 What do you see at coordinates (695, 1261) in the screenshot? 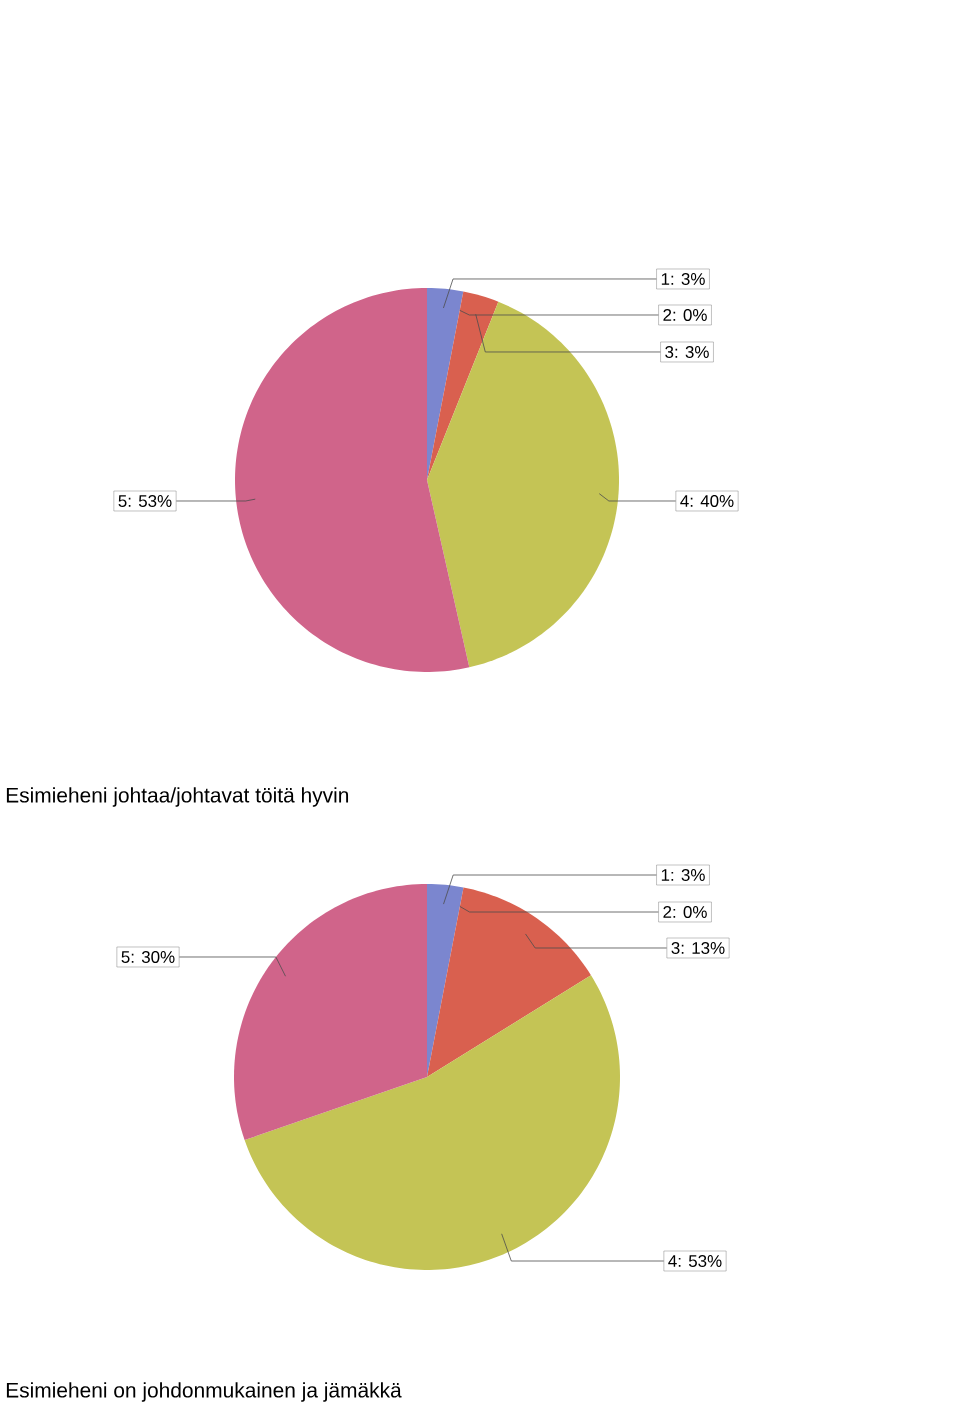
I see `slice-label: 4: 53%` at bounding box center [695, 1261].